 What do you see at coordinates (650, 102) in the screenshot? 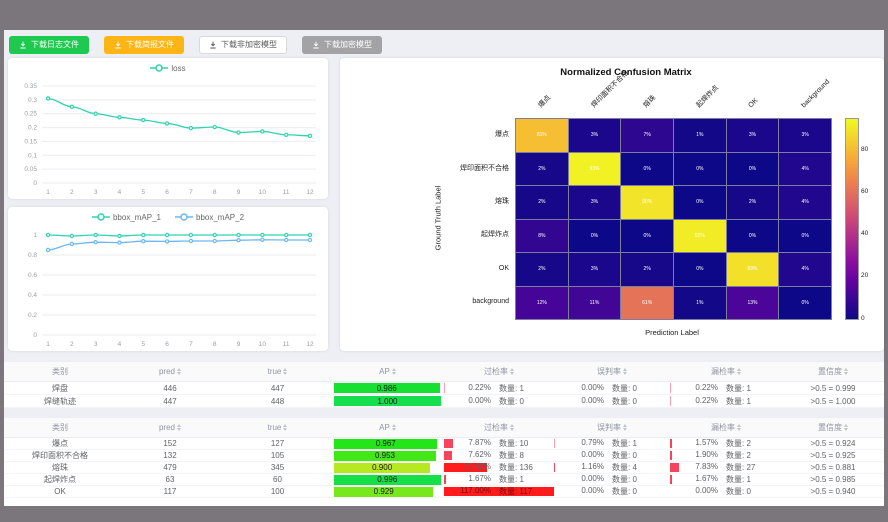
I see `cm-column-label: 熔珠` at bounding box center [650, 102].